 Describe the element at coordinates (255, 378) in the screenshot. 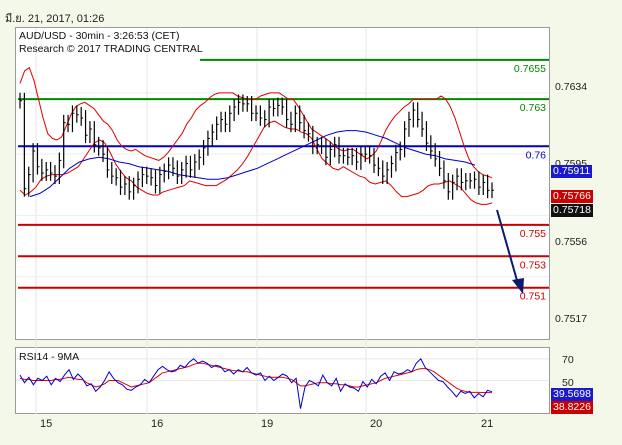

I see `rsi-ma-line` at that location.